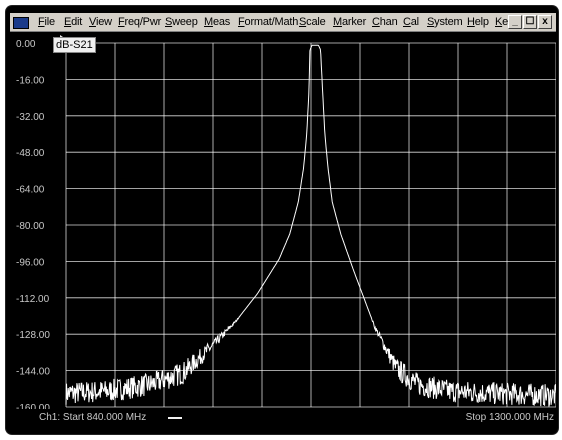 This screenshot has width=562, height=440. What do you see at coordinates (33, 335) in the screenshot?
I see `y-tick-label: -128.00` at bounding box center [33, 335].